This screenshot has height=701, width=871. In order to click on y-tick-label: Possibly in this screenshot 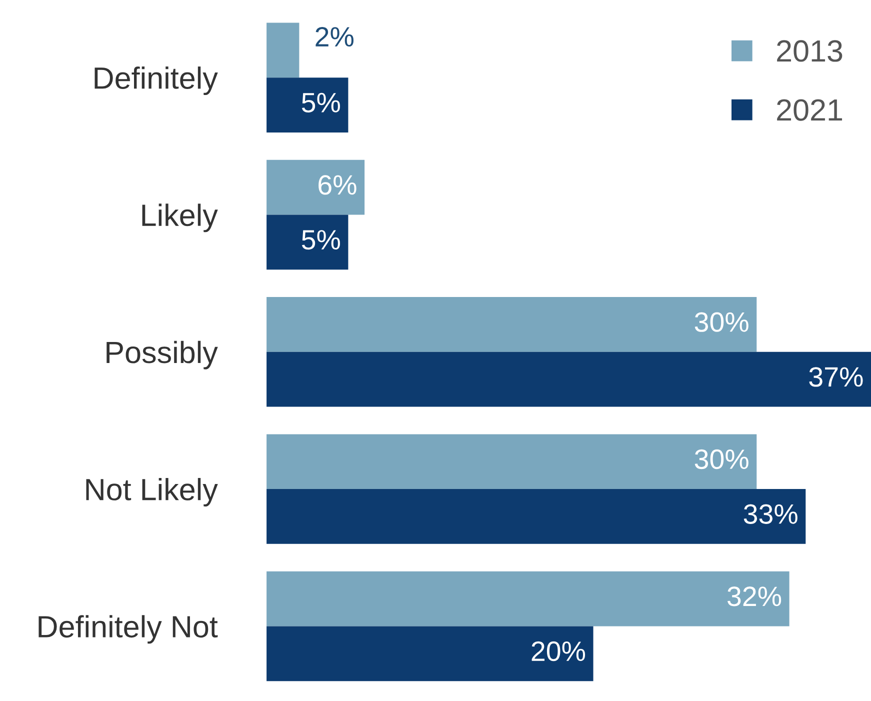, I will do `click(162, 355)`.